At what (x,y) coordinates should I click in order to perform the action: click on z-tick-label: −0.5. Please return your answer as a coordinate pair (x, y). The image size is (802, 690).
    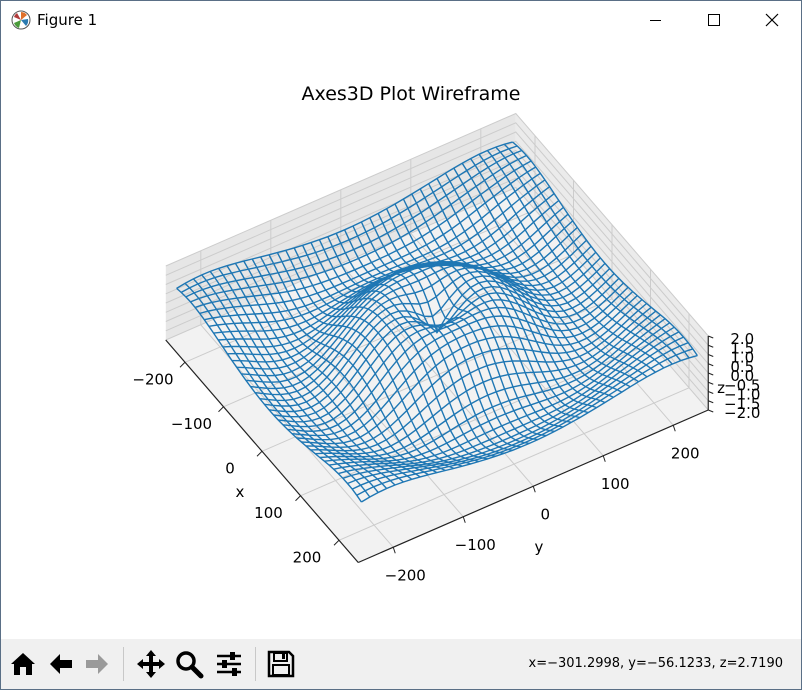
    Looking at the image, I should click on (742, 385).